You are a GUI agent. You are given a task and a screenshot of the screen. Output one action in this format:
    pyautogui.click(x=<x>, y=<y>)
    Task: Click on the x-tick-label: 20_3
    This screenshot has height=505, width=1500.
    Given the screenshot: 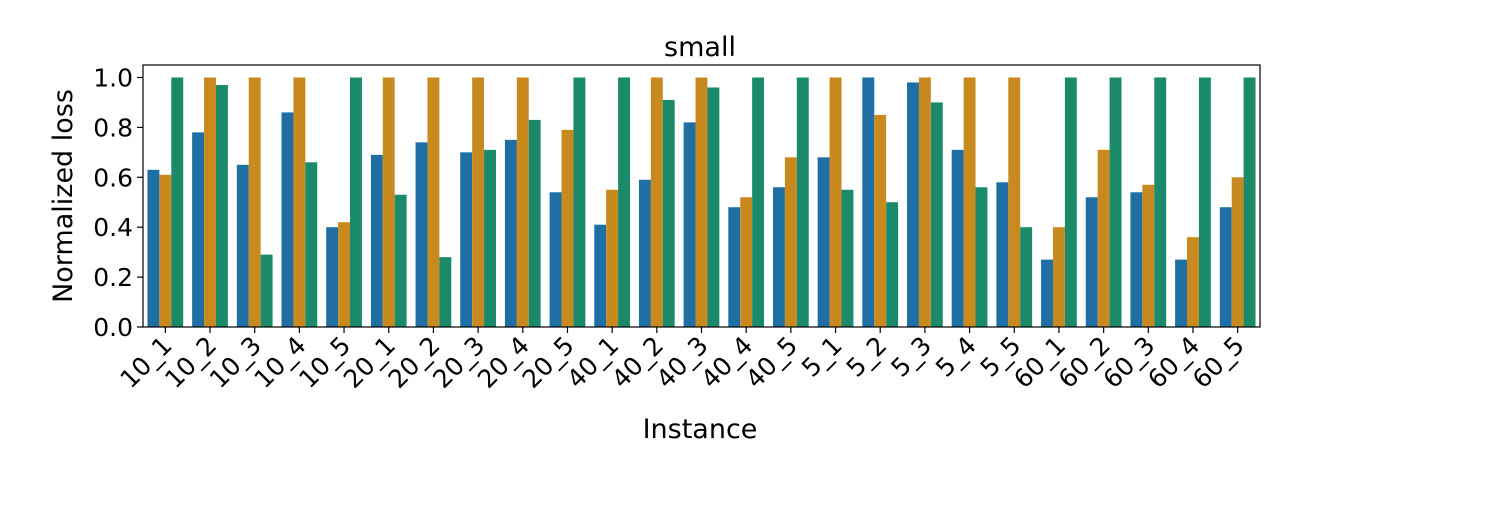 What is the action you would take?
    pyautogui.click(x=458, y=362)
    